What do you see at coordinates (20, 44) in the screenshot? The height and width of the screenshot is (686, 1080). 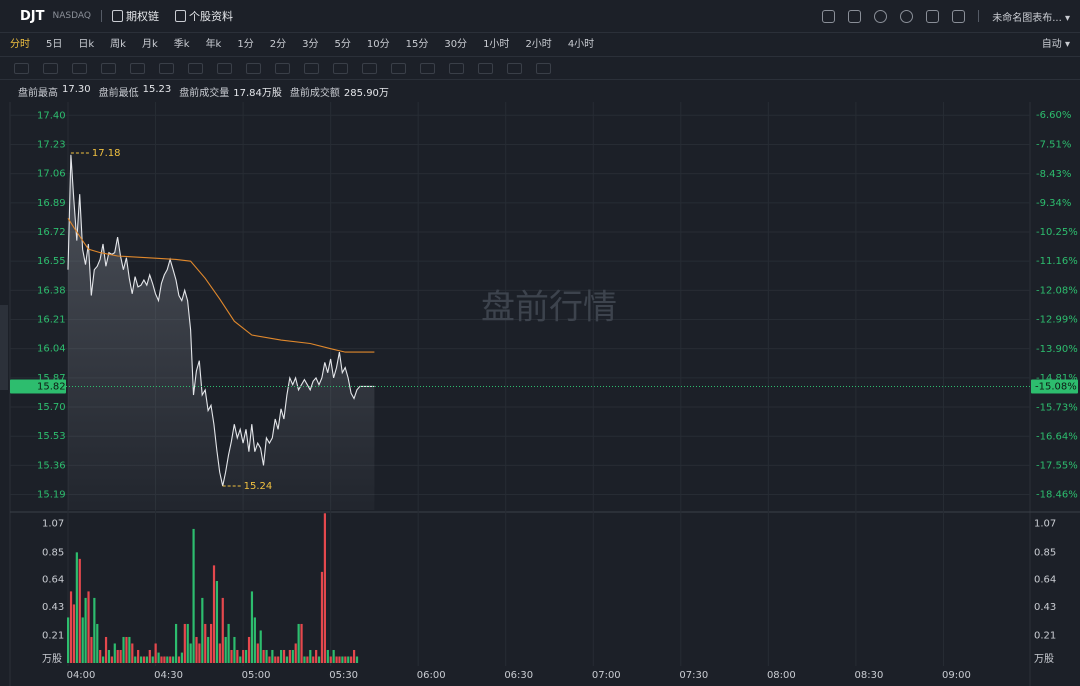 I see `period: 分时` at bounding box center [20, 44].